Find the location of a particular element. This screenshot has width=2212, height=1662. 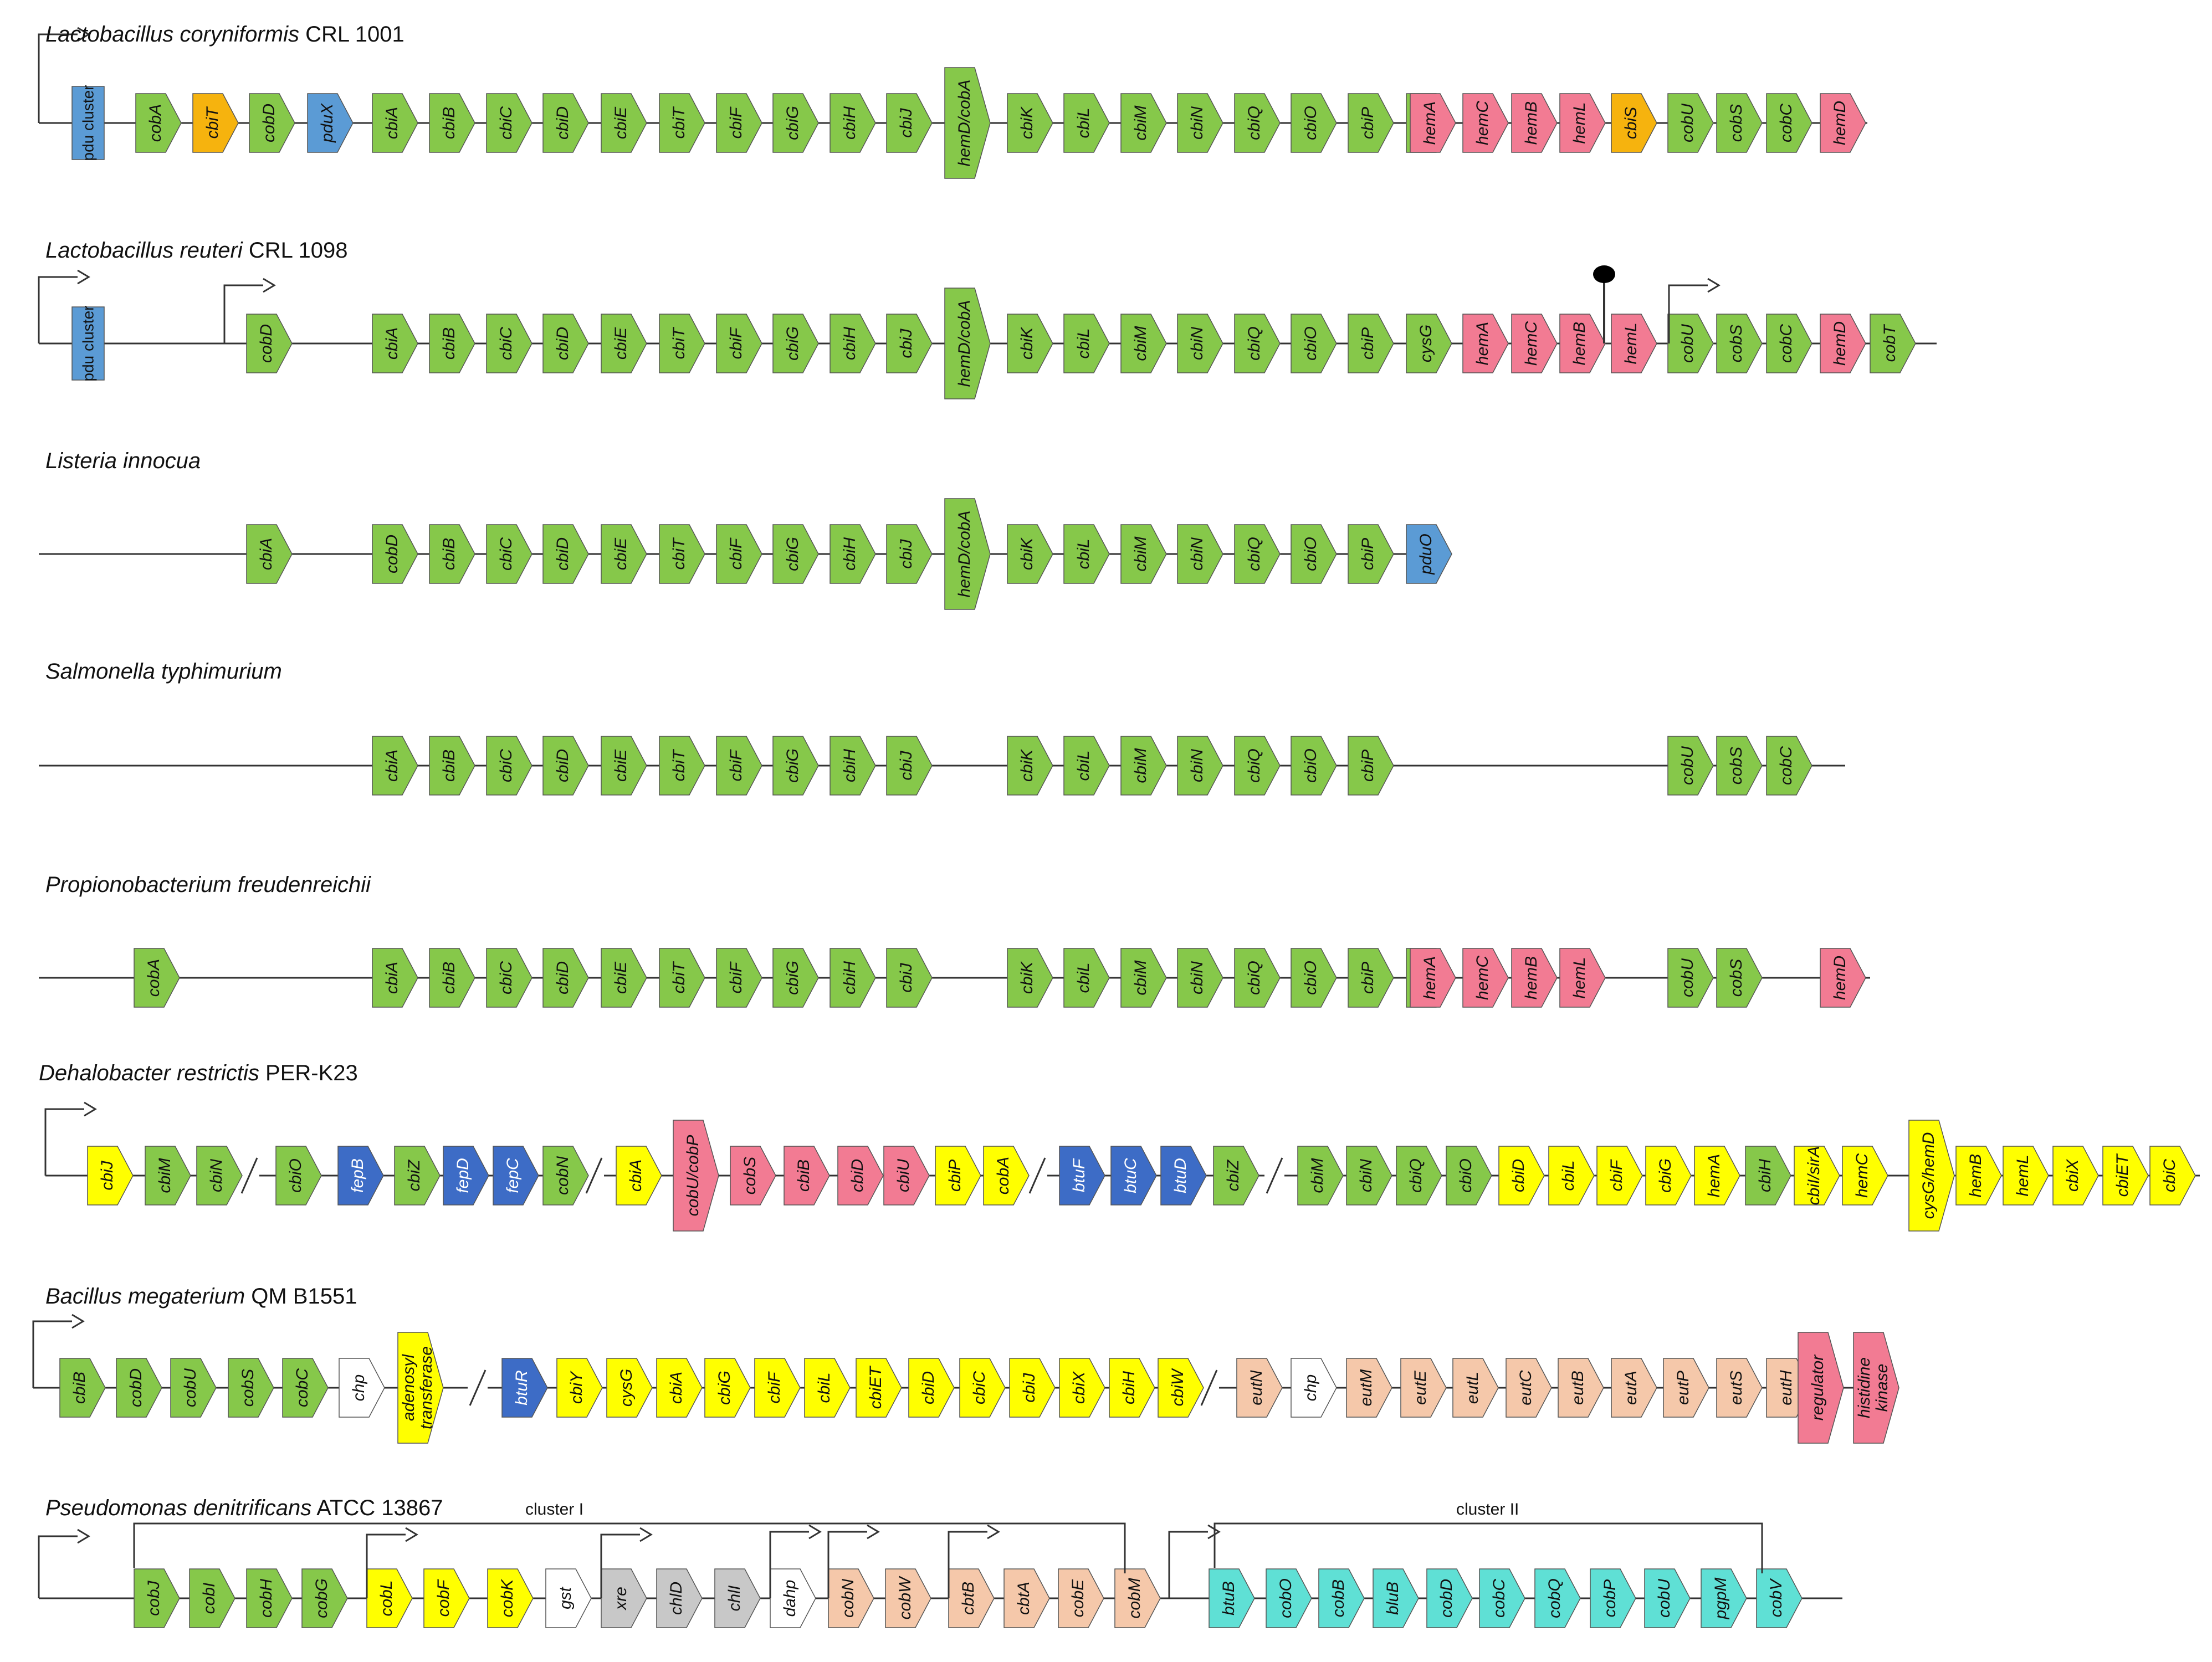

gene-cbiet: cbiET is located at coordinates (2125, 1176).